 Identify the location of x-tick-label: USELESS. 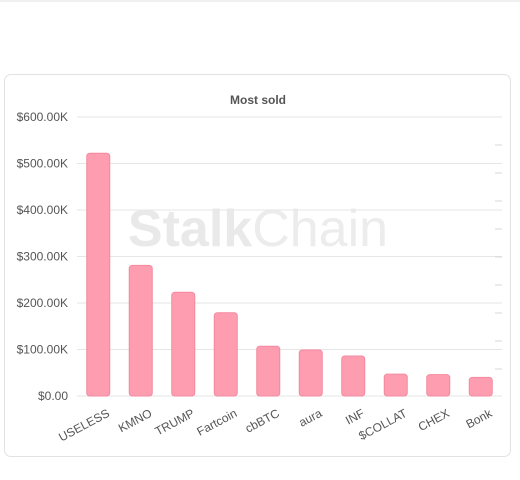
(83, 425).